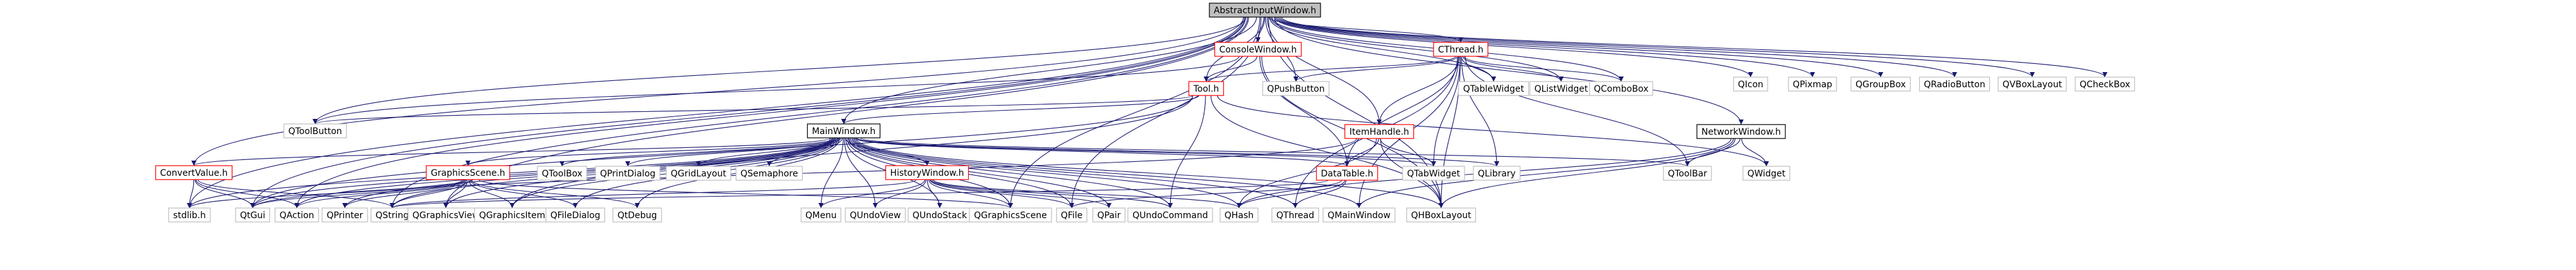 The height and width of the screenshot is (270, 2576). What do you see at coordinates (1265, 10) in the screenshot?
I see `node-abstract: AbstractInputWindow.h` at bounding box center [1265, 10].